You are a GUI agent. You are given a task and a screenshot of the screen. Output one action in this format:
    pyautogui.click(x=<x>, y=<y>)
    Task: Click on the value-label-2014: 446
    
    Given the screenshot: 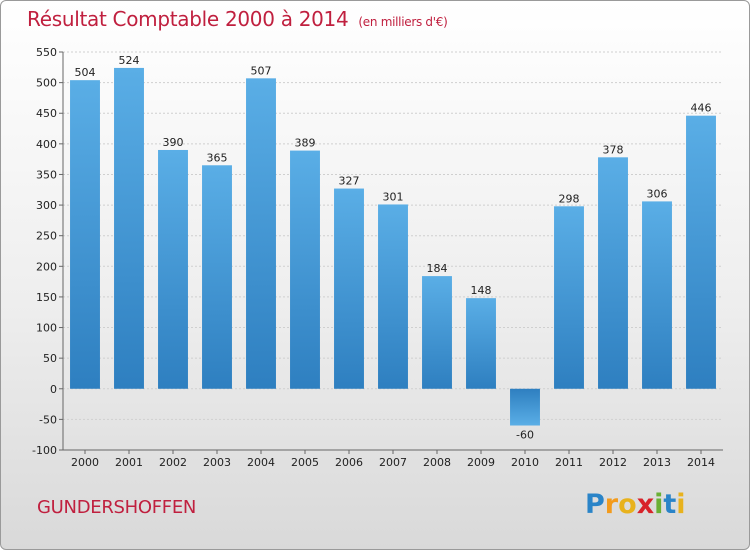 What is the action you would take?
    pyautogui.click(x=701, y=108)
    